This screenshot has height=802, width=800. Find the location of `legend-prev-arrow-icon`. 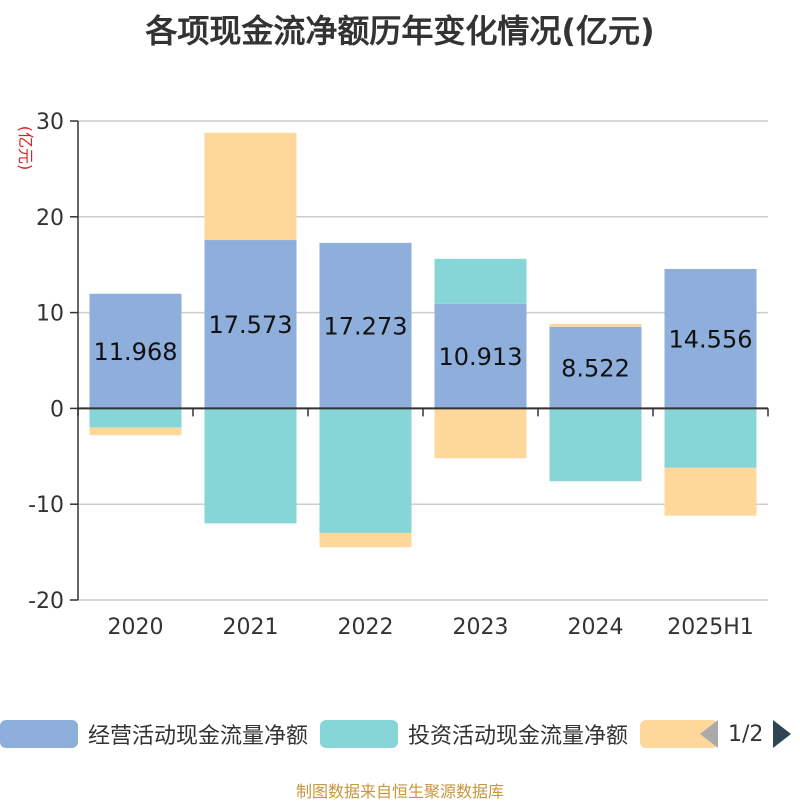

legend-prev-arrow-icon is located at coordinates (709, 734).